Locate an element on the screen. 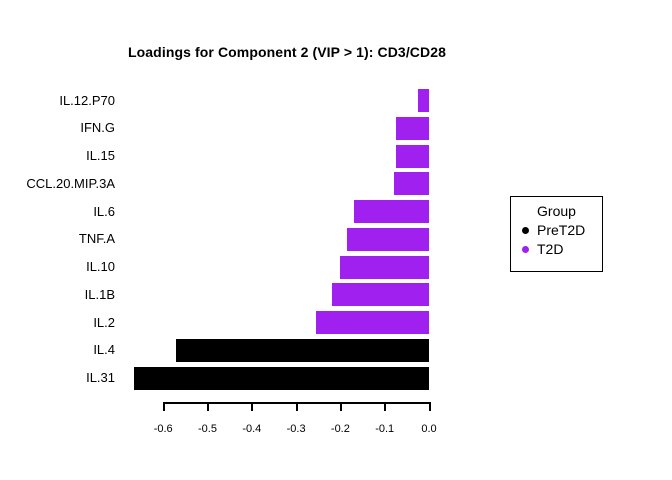 The width and height of the screenshot is (672, 480). category-label-tnf-a: TNF.A is located at coordinates (96, 239).